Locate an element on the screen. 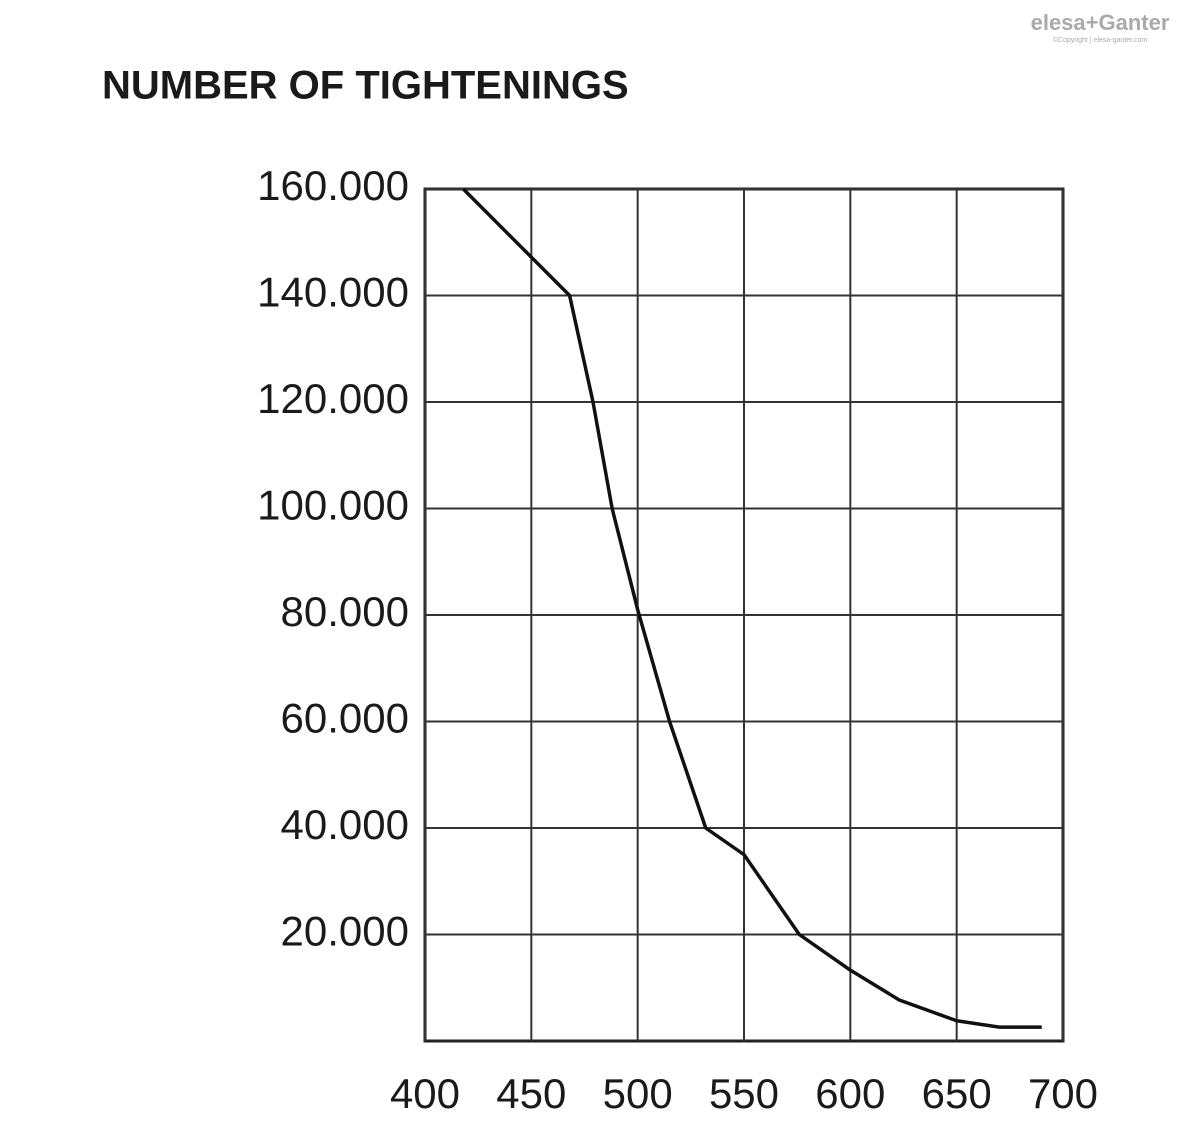  logo: elesa+Ganter is located at coordinates (1100, 22).